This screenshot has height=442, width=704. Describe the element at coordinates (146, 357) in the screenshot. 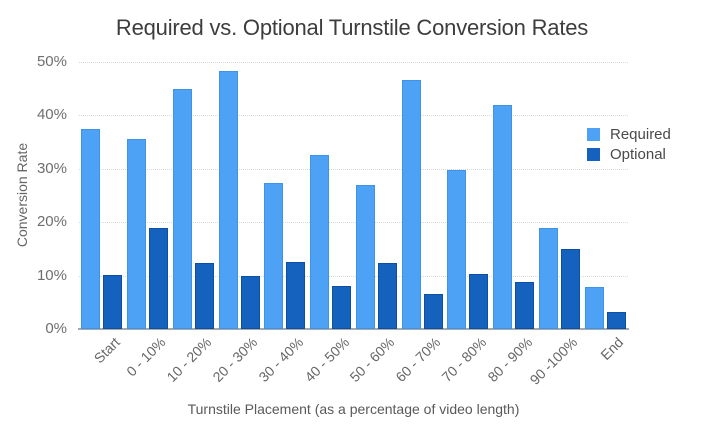

I see `x-tick-1: 0 - 10%` at that location.